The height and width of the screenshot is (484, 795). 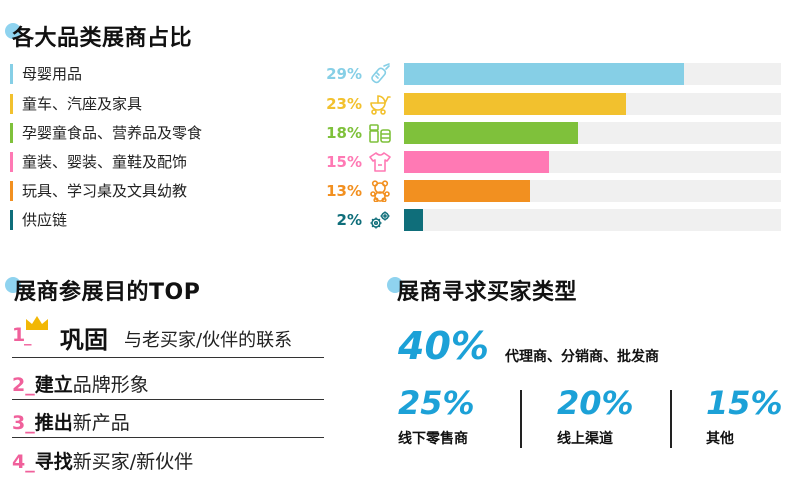 What do you see at coordinates (585, 439) in the screenshot?
I see `buyer-label-online: 线上渠道` at bounding box center [585, 439].